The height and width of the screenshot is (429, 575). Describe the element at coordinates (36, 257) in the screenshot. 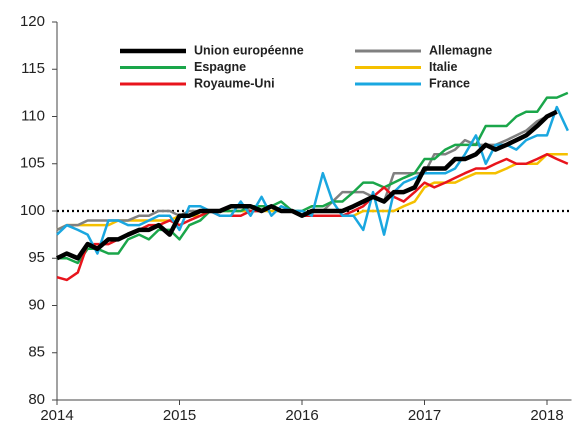

I see `y-tick-label: 95` at that location.